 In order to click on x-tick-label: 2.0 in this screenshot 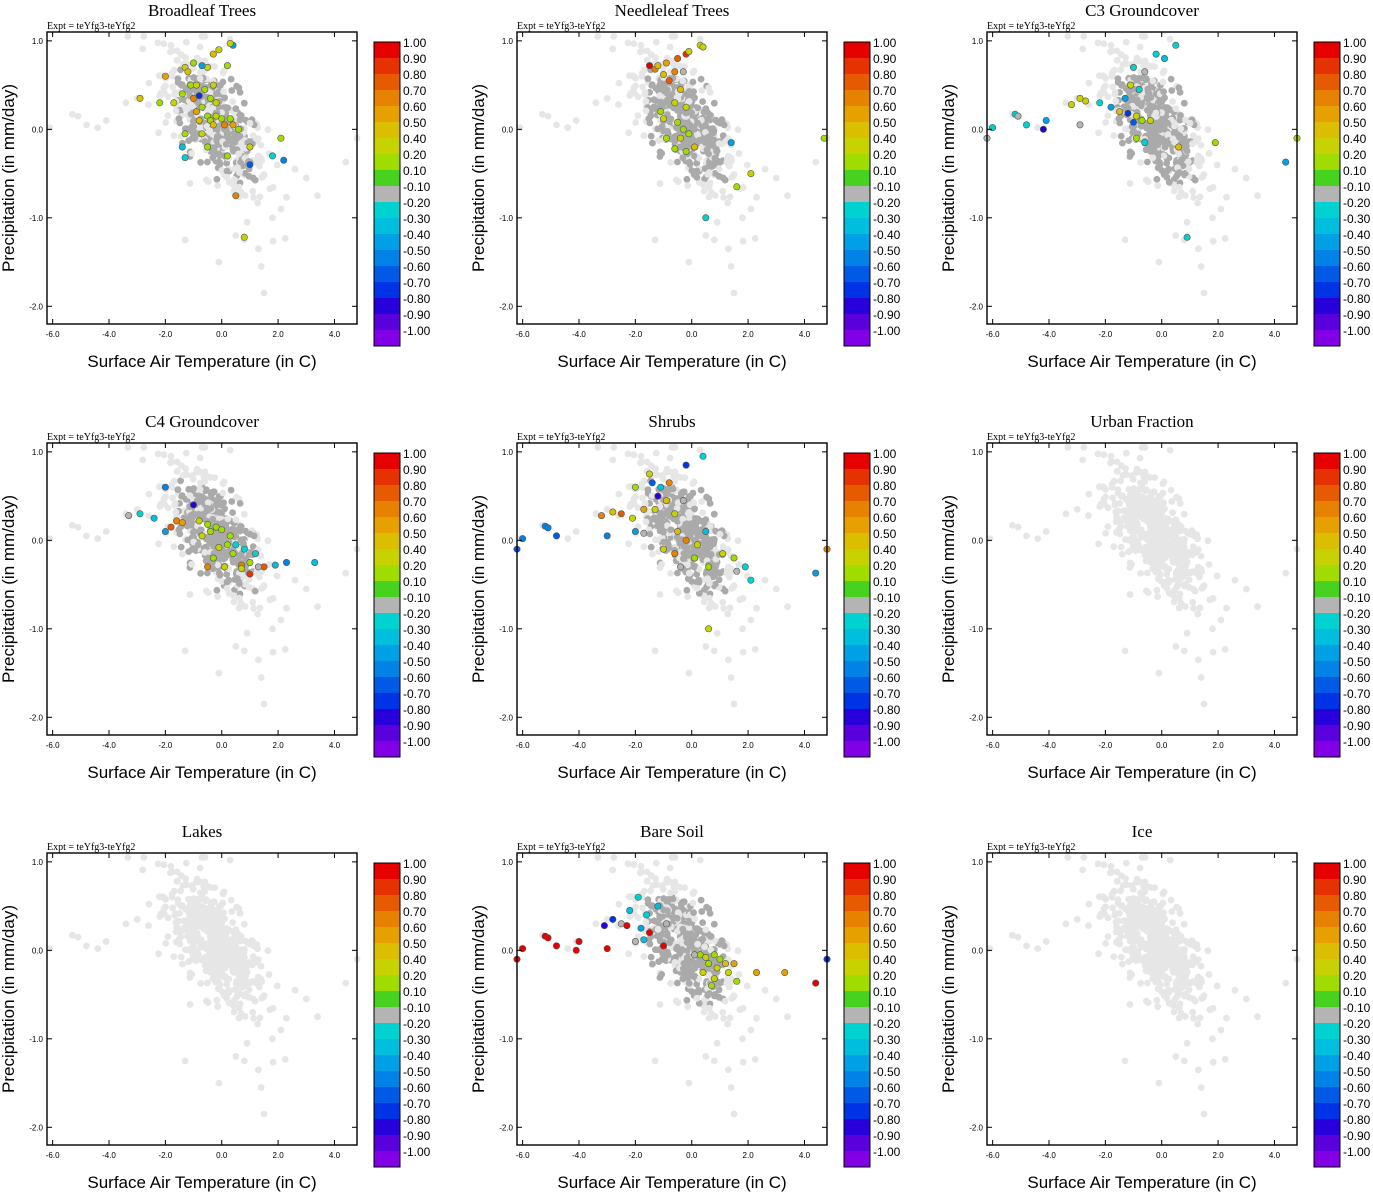, I will do `click(279, 745)`.